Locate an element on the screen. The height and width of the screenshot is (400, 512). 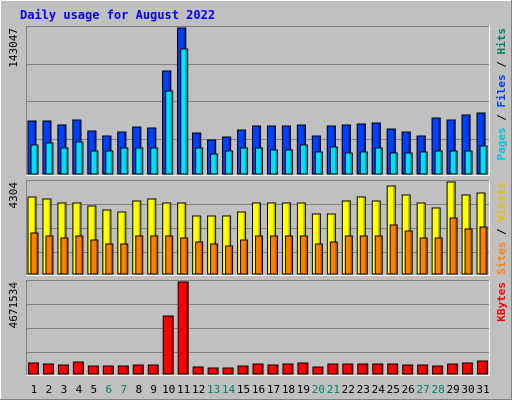
day-label-27: 27 is located at coordinates (423, 389).